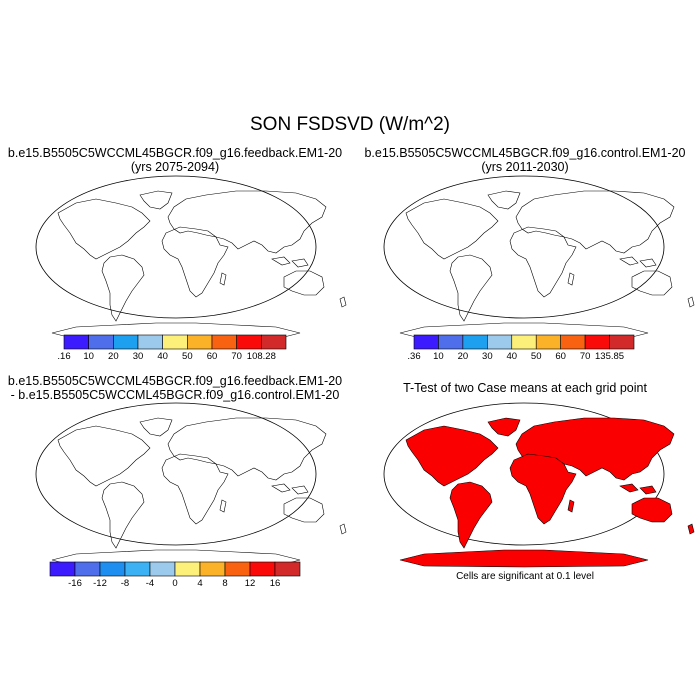  Describe the element at coordinates (187, 356) in the screenshot. I see `colorbar-feedback-label: 50` at that location.